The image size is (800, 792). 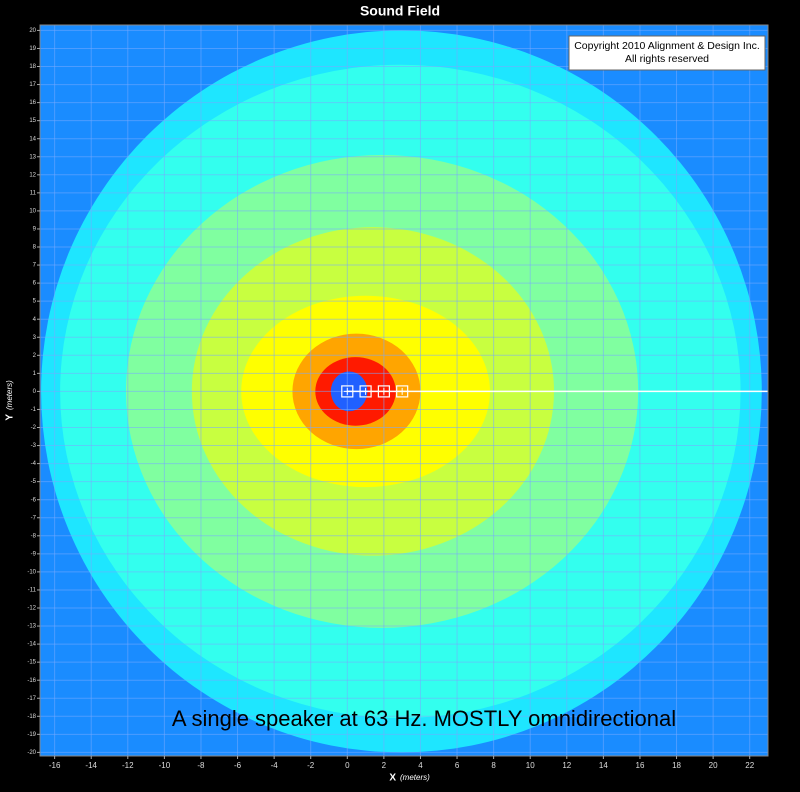 I want to click on x-tick-label: 8, so click(x=493, y=765).